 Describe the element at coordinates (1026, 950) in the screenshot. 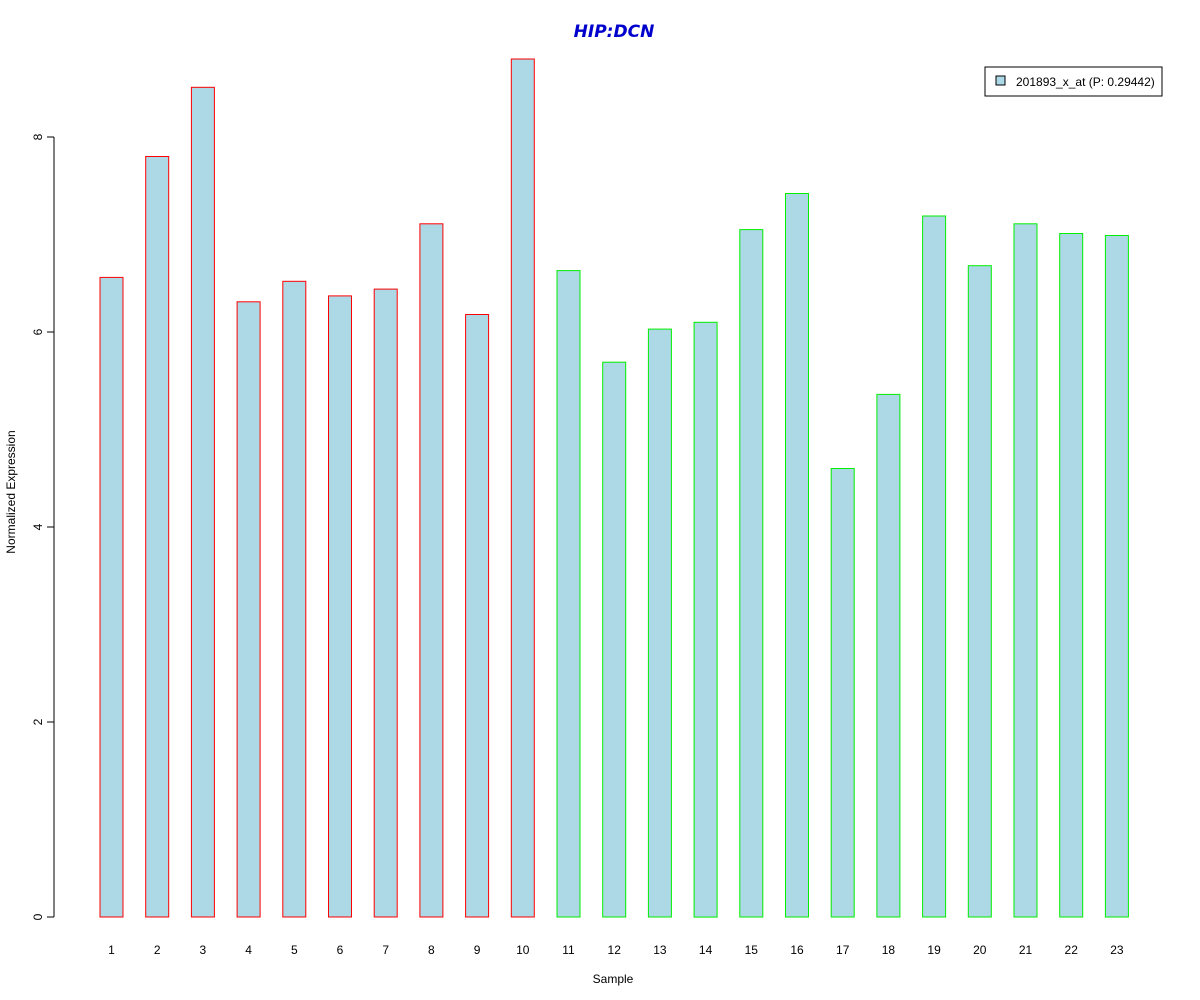

I see `x-tick-label: 21` at that location.